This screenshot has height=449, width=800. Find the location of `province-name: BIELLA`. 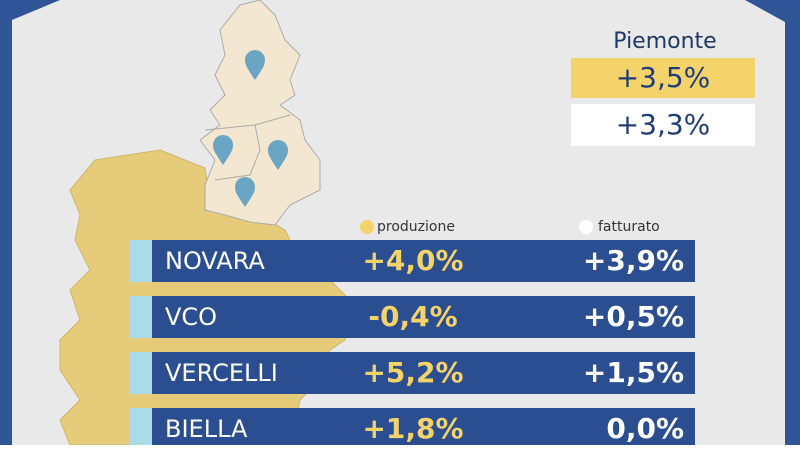

province-name: BIELLA is located at coordinates (206, 429).